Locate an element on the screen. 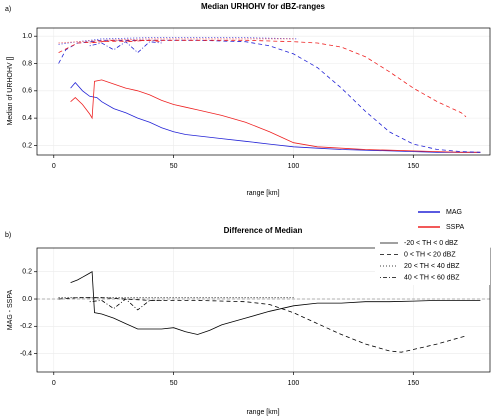  y-tick-label: -0.2 is located at coordinates (26, 326).